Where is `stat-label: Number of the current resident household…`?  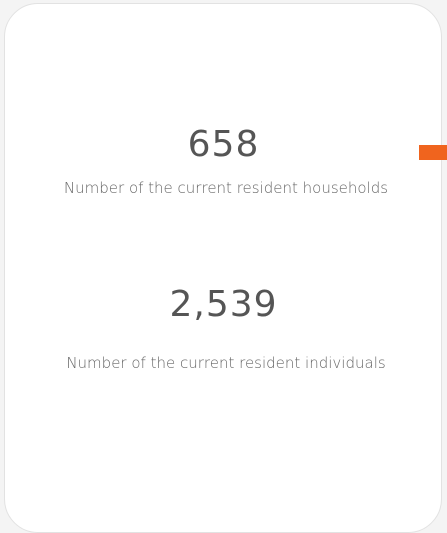 stat-label: Number of the current resident household… is located at coordinates (226, 188).